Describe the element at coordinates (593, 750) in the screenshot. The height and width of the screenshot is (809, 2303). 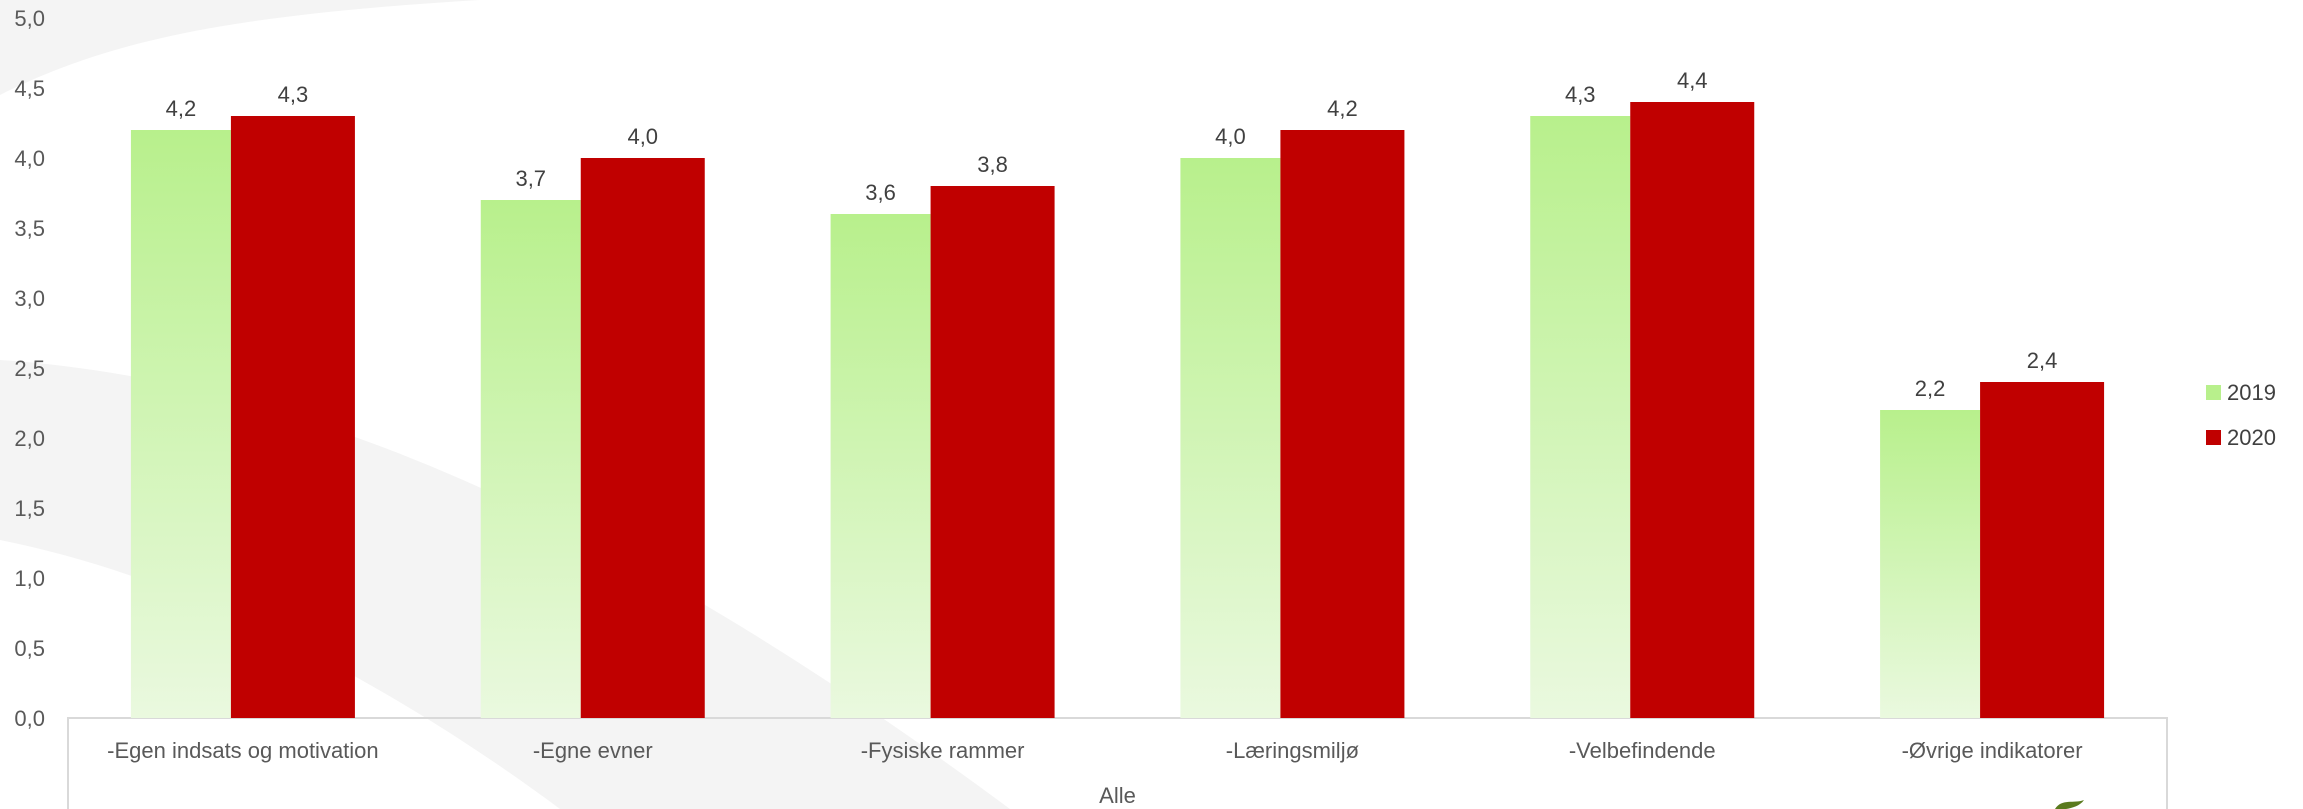
I see `x-category-label: -Egne evner` at that location.